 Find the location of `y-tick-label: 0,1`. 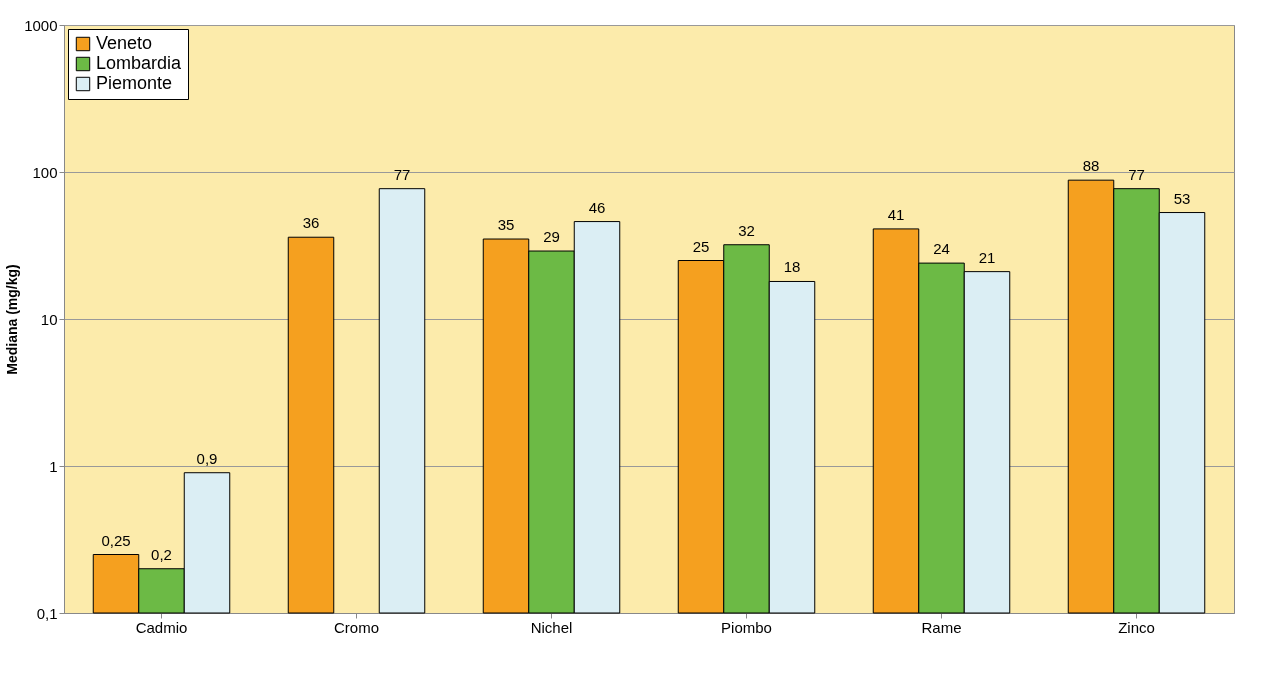

y-tick-label: 0,1 is located at coordinates (47, 613).